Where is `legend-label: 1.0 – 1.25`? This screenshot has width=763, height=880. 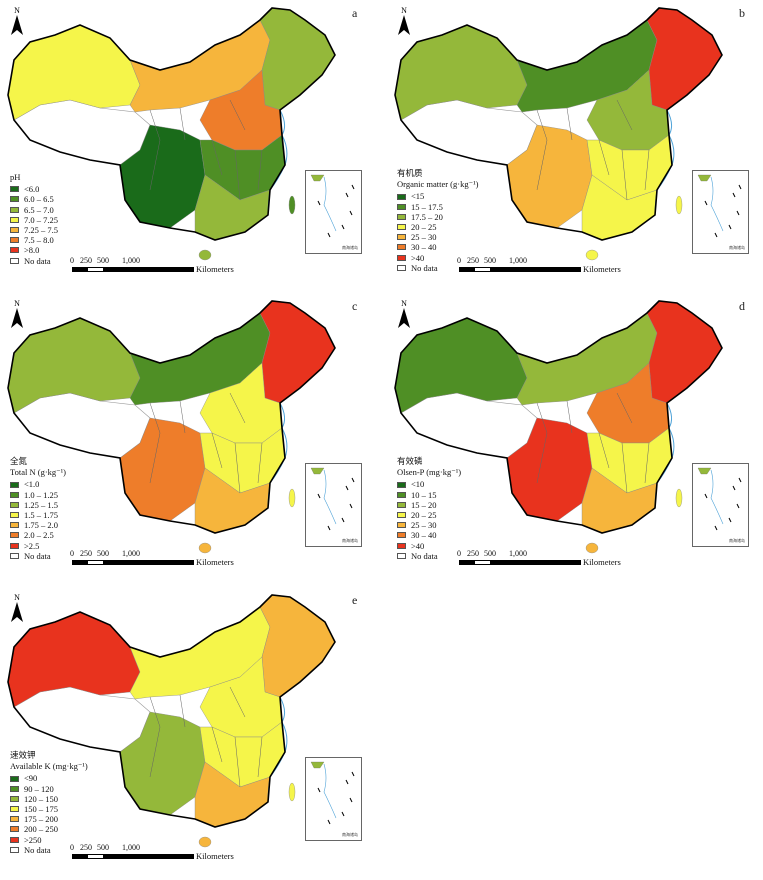
legend-label: 1.0 – 1.25 is located at coordinates (41, 494).